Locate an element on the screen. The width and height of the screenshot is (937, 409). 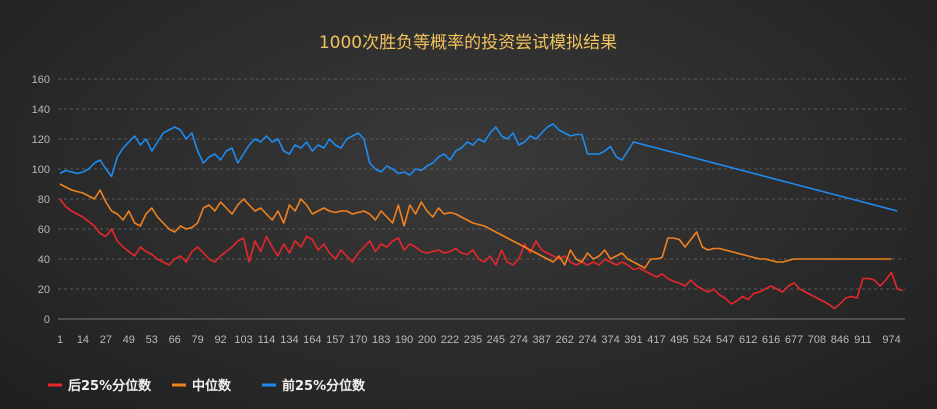
x-tick-label: 114 is located at coordinates (267, 340).